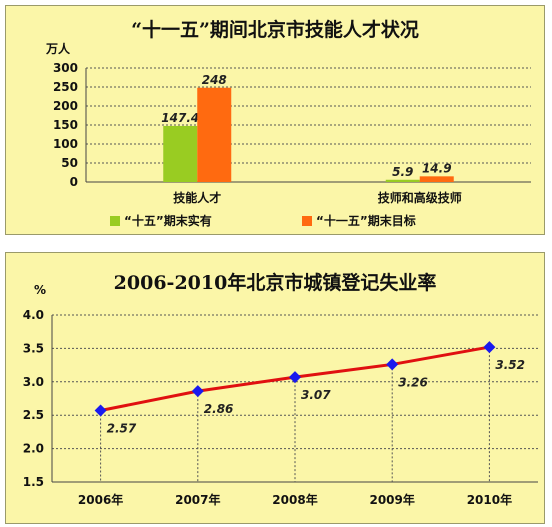 The height and width of the screenshot is (527, 552). What do you see at coordinates (33, 482) in the screenshot?
I see `y-tick-label: 1.5` at bounding box center [33, 482].